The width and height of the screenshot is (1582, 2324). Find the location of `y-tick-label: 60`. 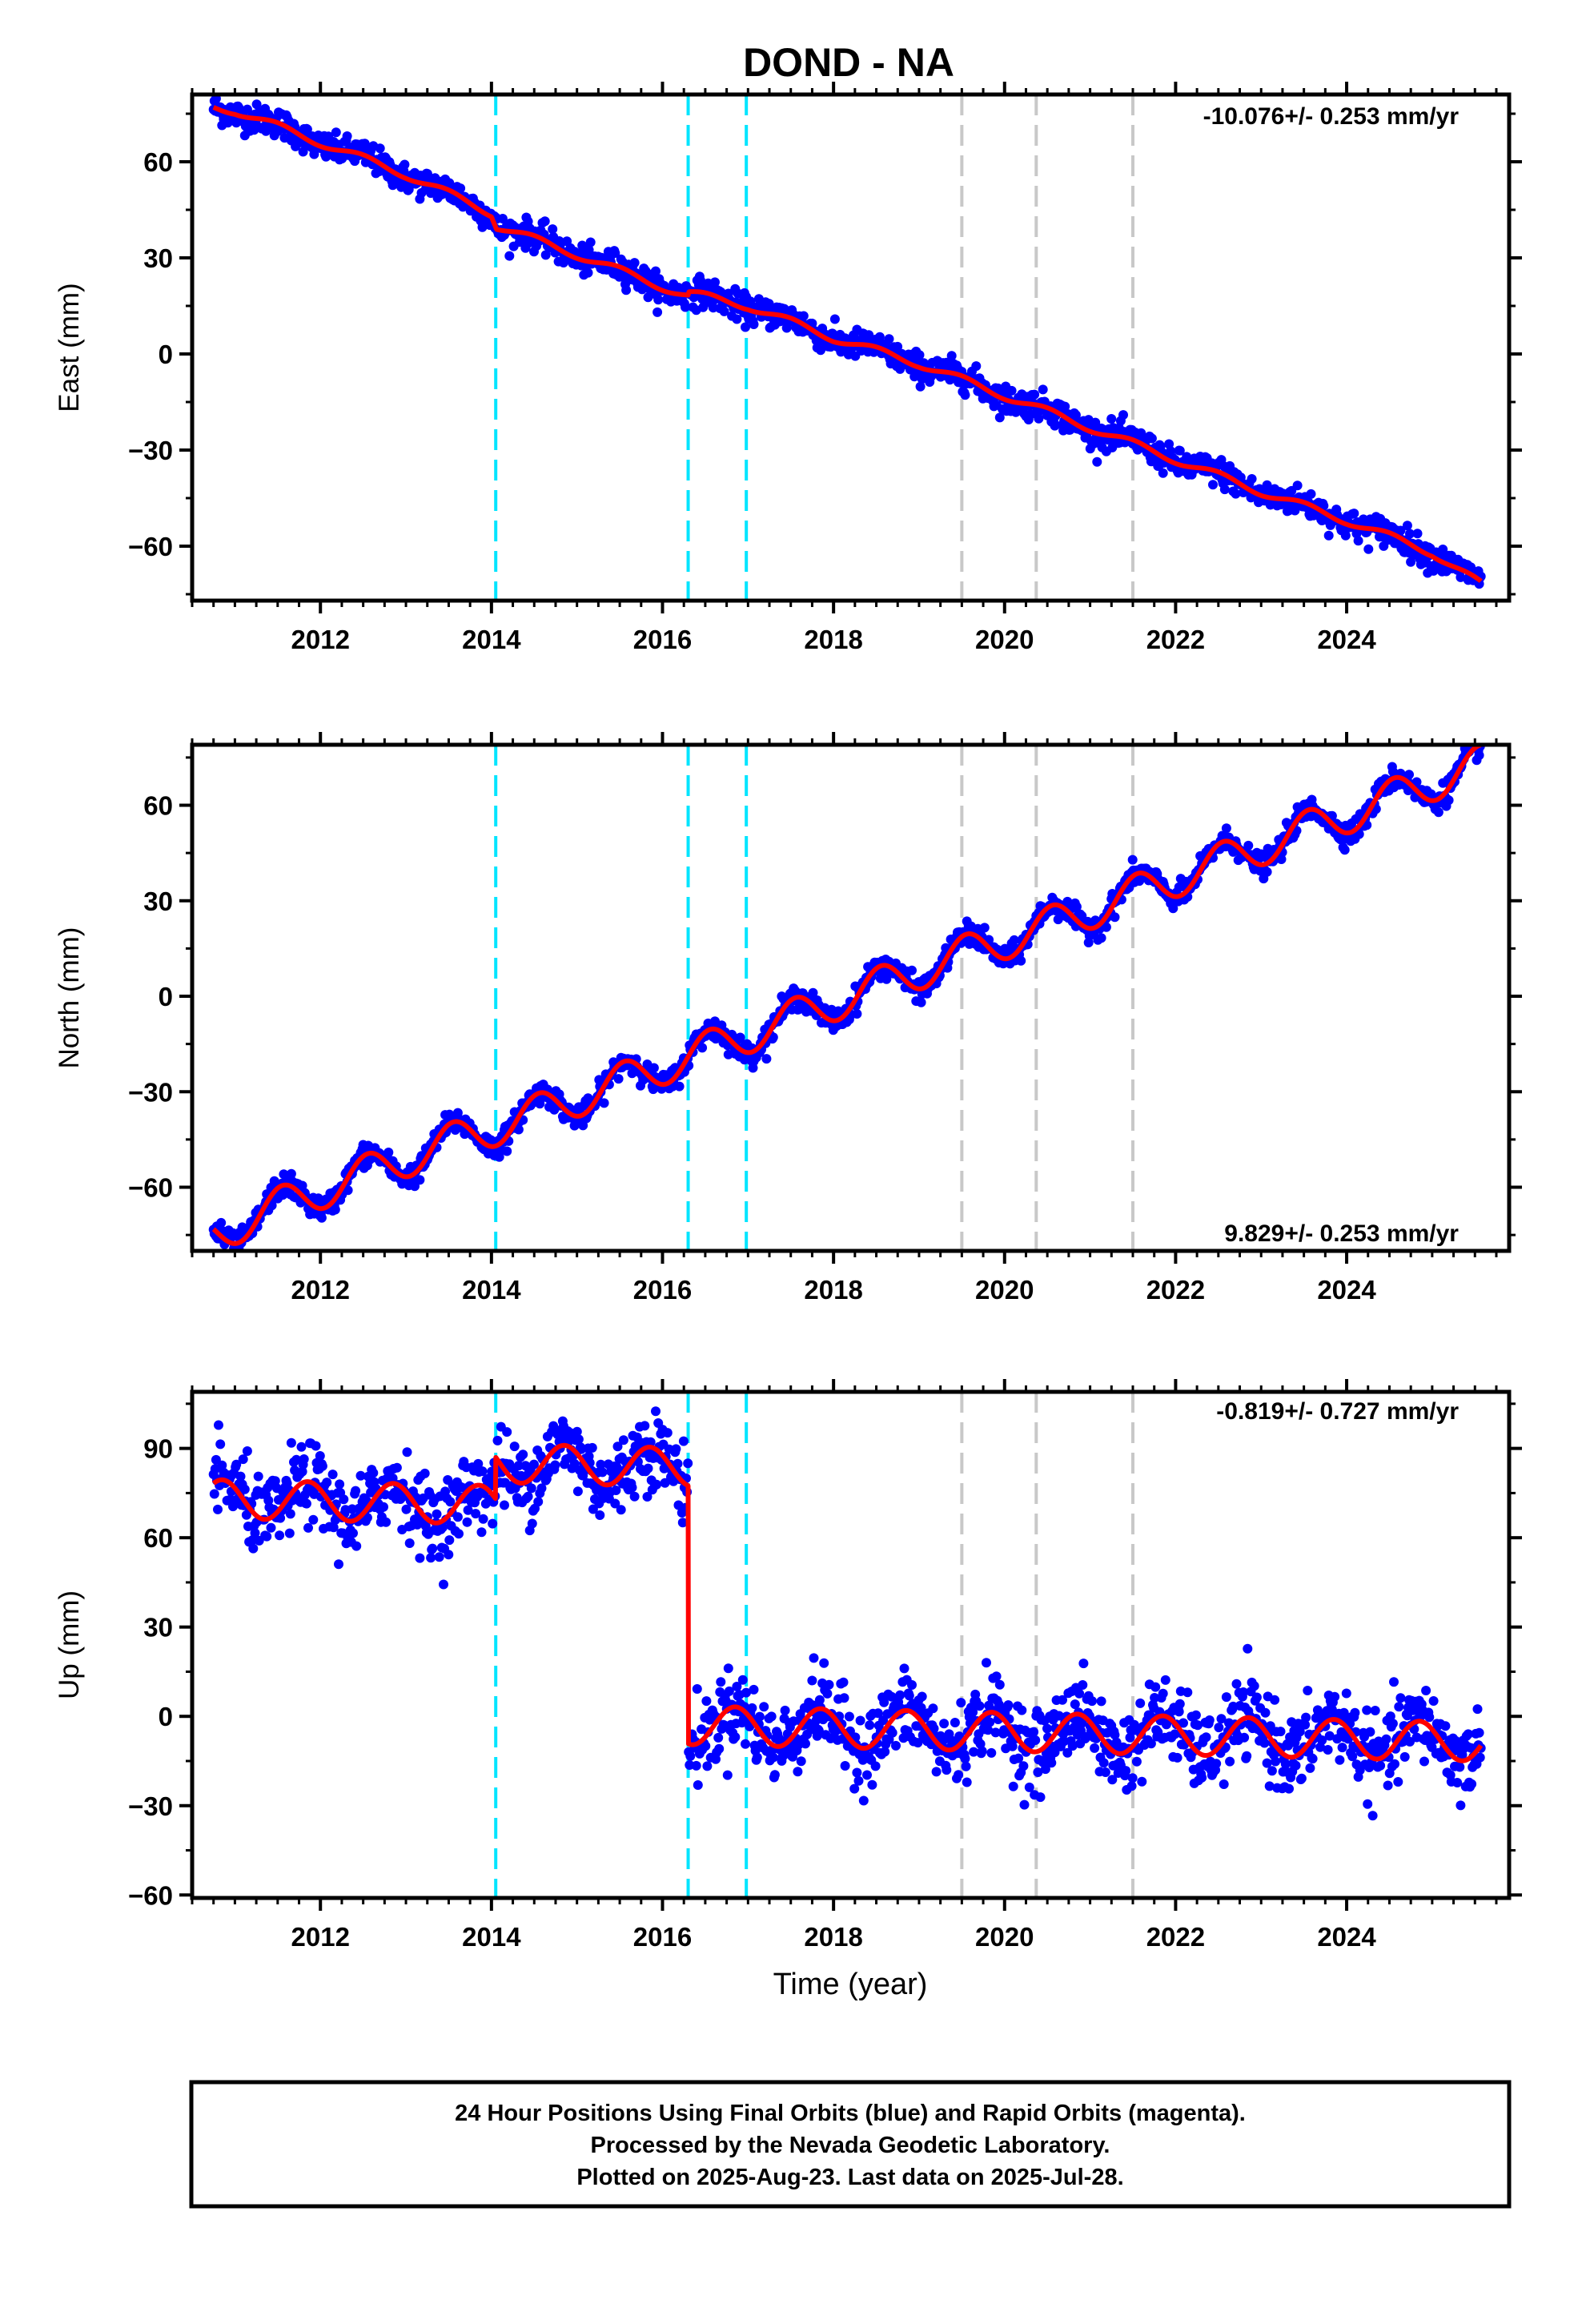

y-tick-label: 60 is located at coordinates (158, 806).